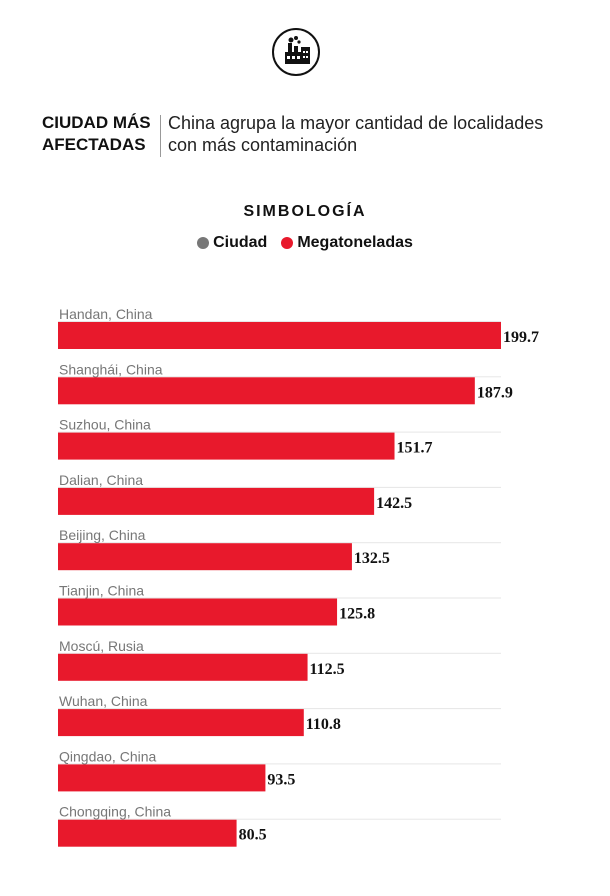 This screenshot has width=610, height=896. Describe the element at coordinates (96, 122) in the screenshot. I see `kicker-line-1: CIUDAD MÁS` at that location.